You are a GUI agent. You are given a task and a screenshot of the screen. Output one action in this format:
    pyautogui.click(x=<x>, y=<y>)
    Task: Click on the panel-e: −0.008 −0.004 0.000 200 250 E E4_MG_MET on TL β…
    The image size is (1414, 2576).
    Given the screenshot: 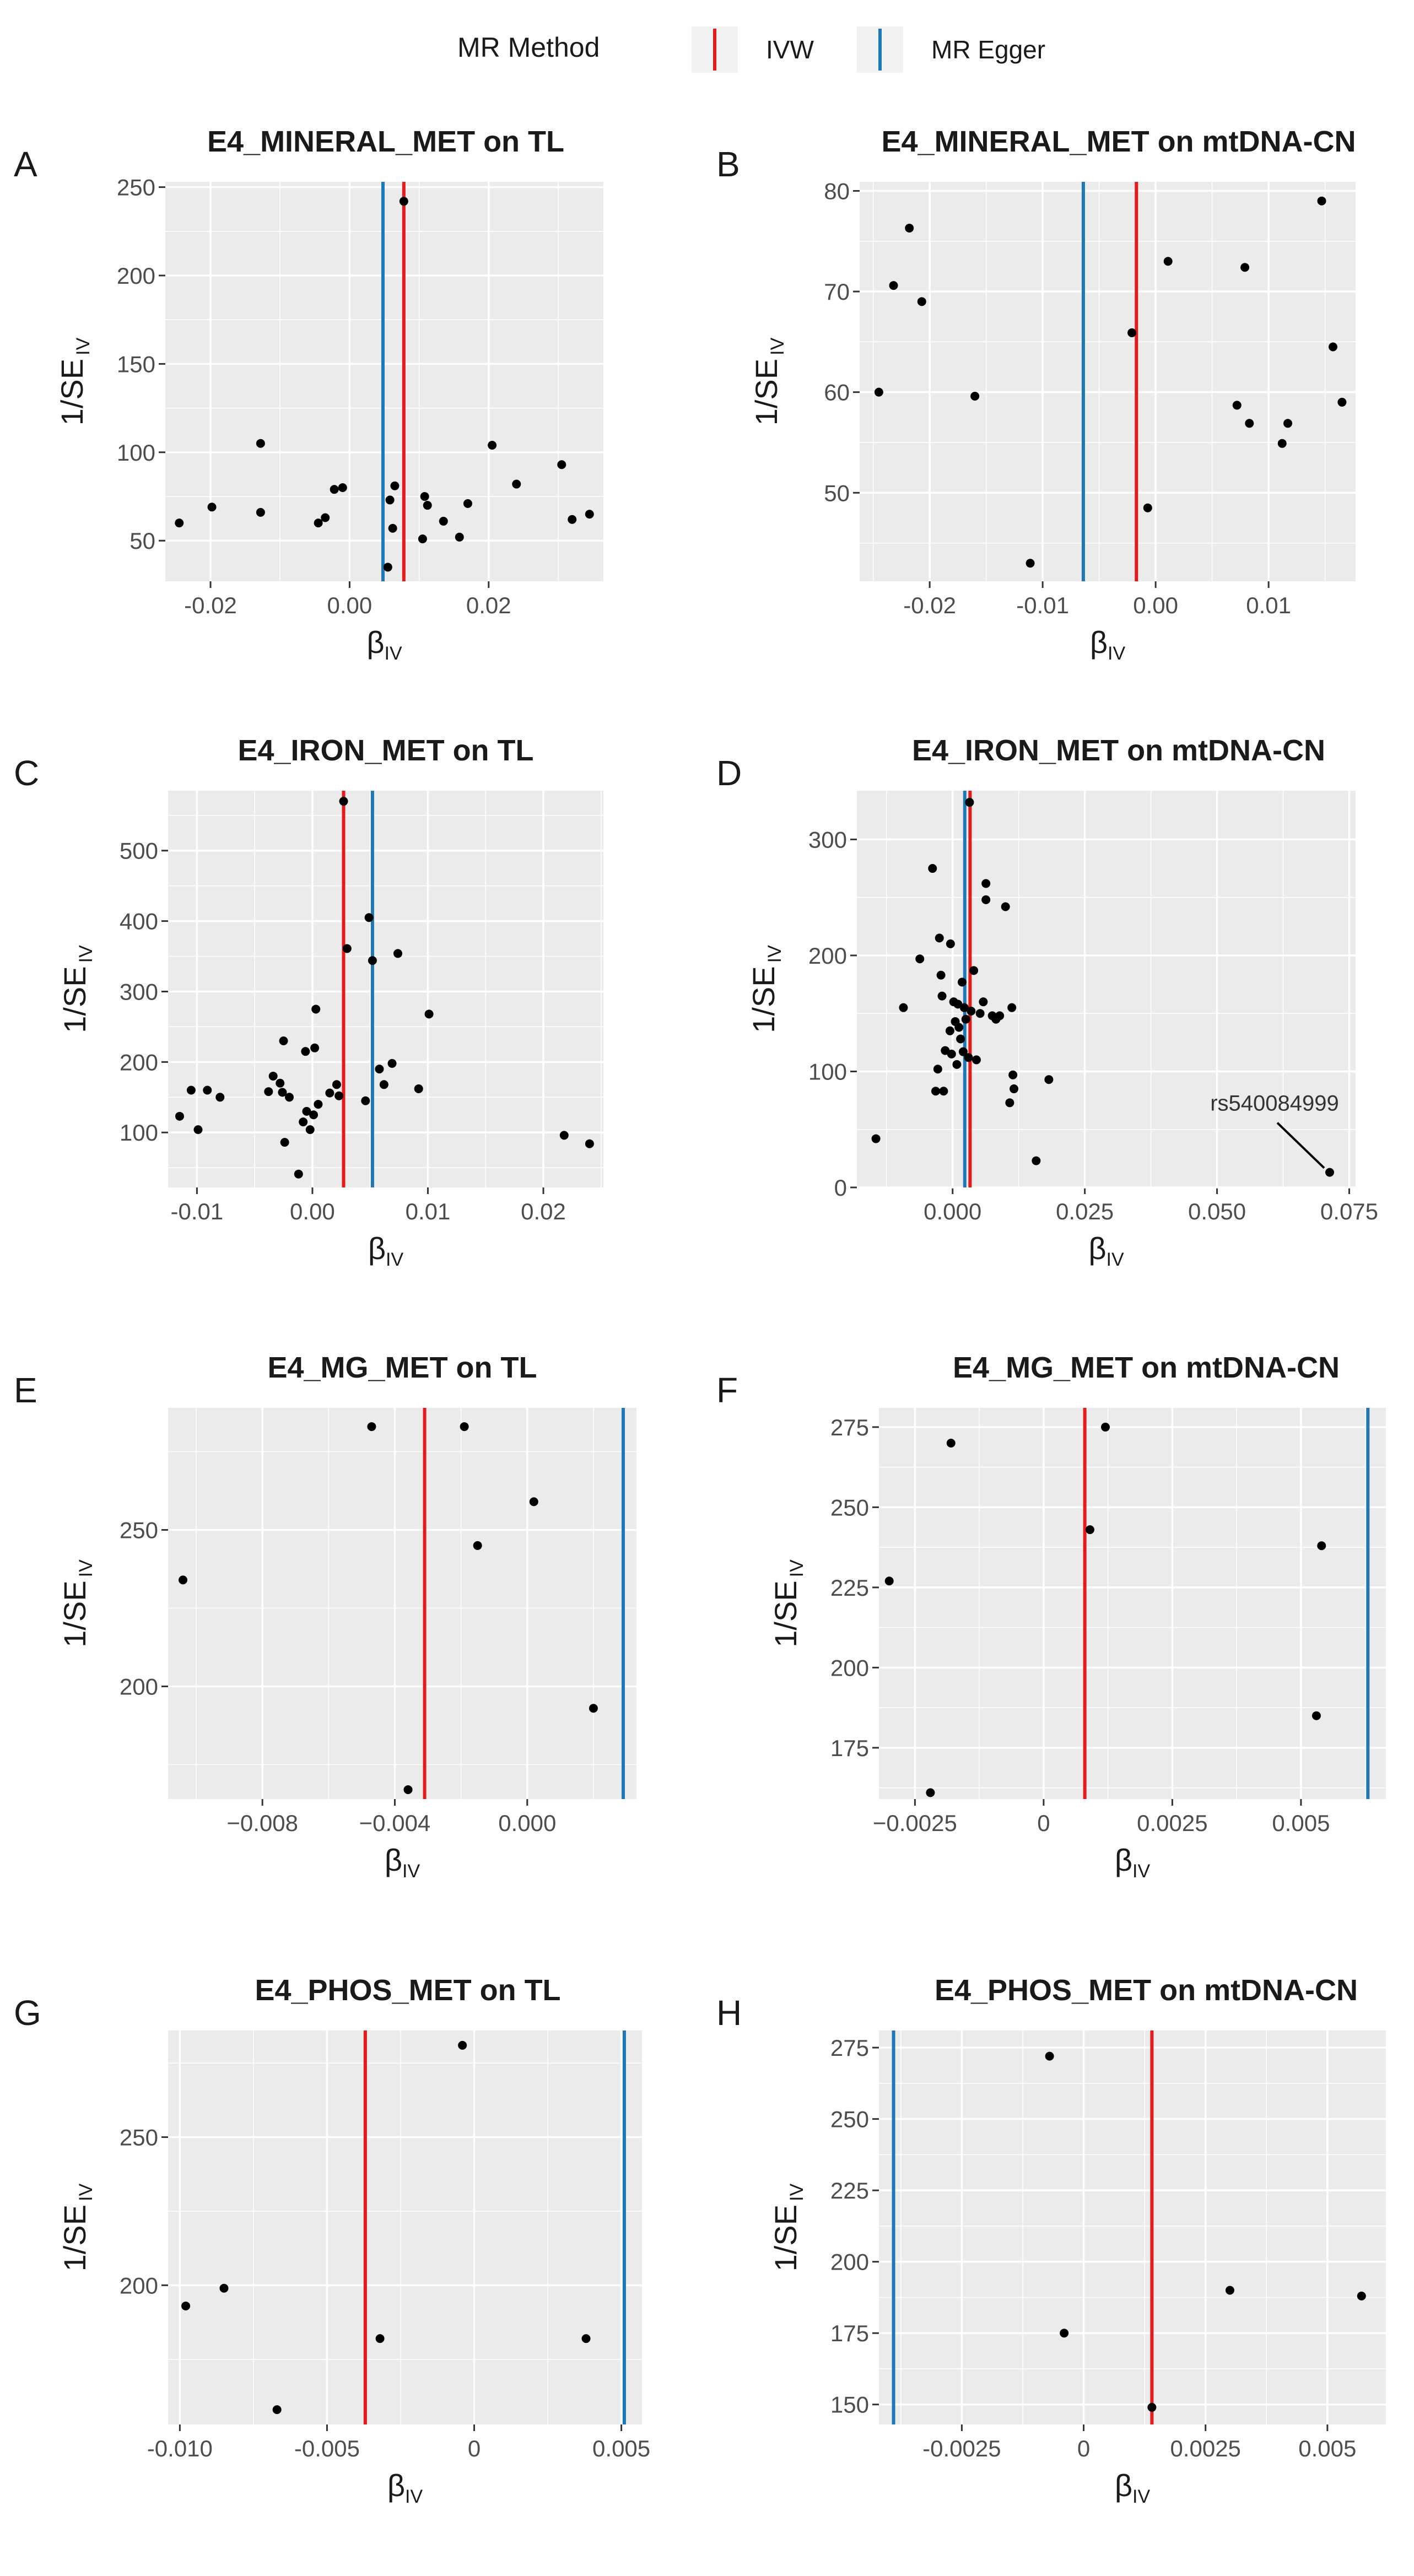 What is the action you would take?
    pyautogui.click(x=325, y=1616)
    